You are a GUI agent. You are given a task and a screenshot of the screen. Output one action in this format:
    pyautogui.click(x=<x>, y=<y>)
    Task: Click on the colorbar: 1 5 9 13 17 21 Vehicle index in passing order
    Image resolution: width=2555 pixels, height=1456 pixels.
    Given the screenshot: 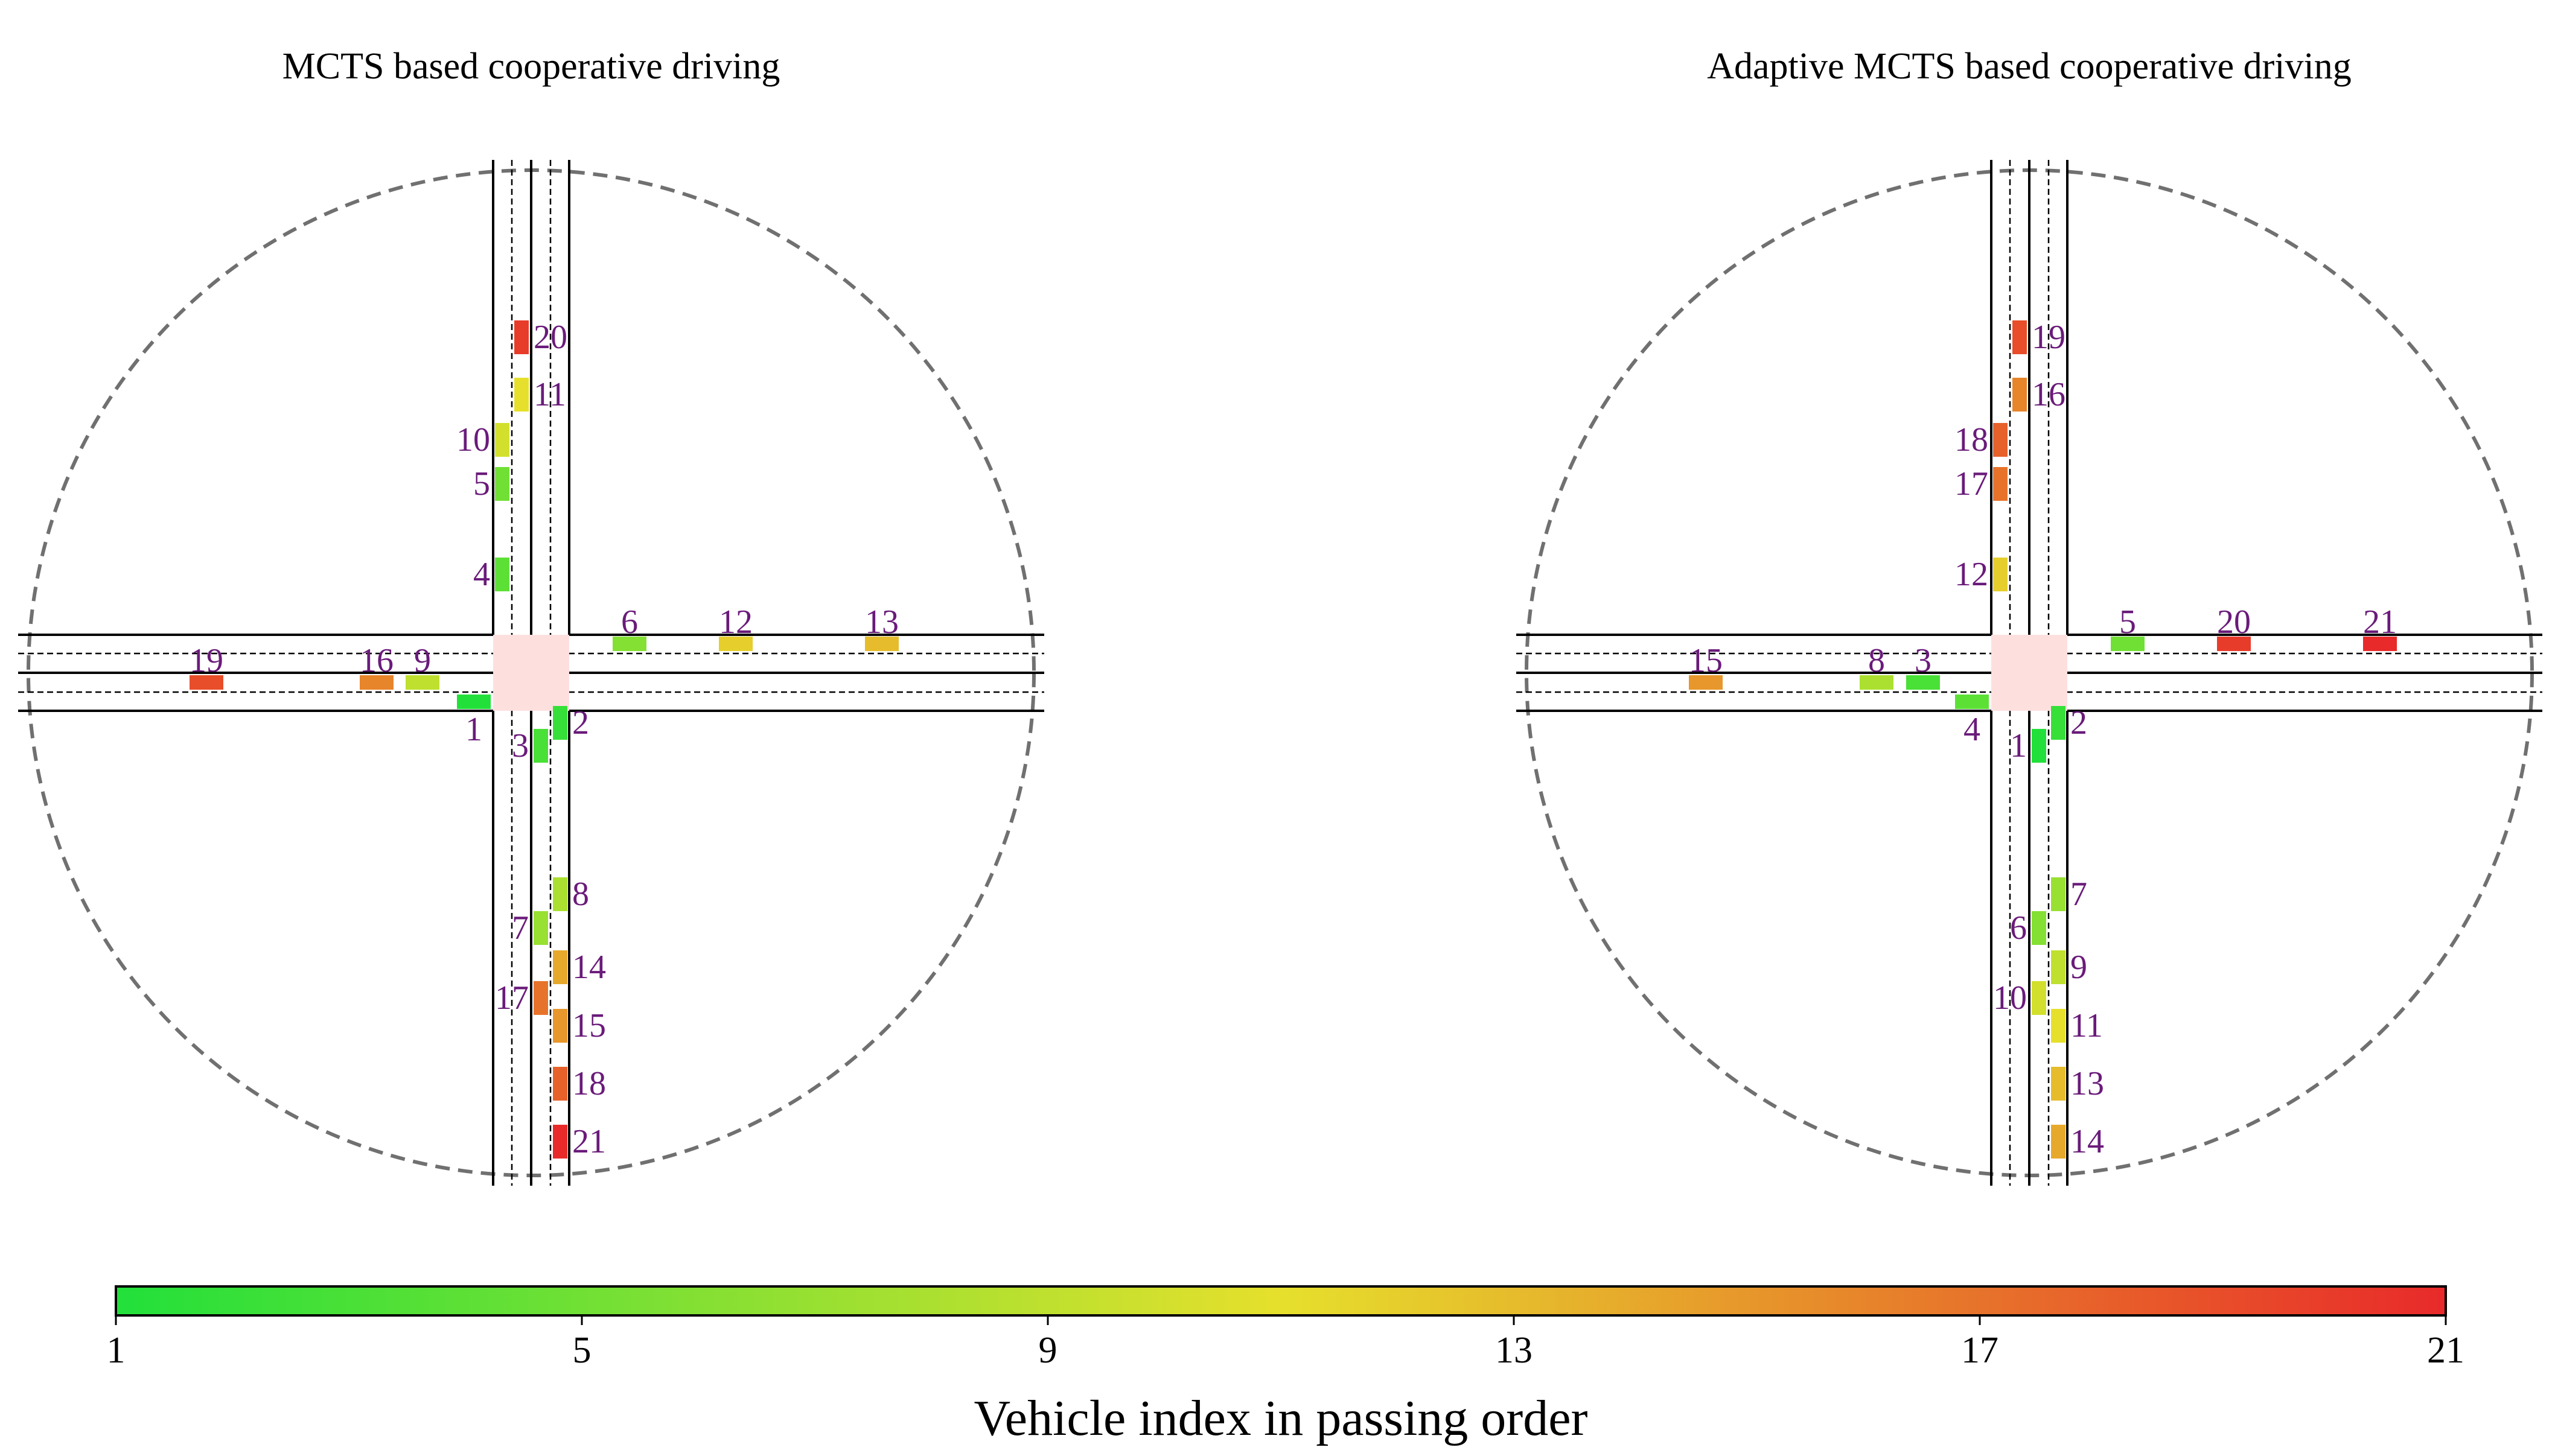 What is the action you would take?
    pyautogui.click(x=1285, y=1365)
    